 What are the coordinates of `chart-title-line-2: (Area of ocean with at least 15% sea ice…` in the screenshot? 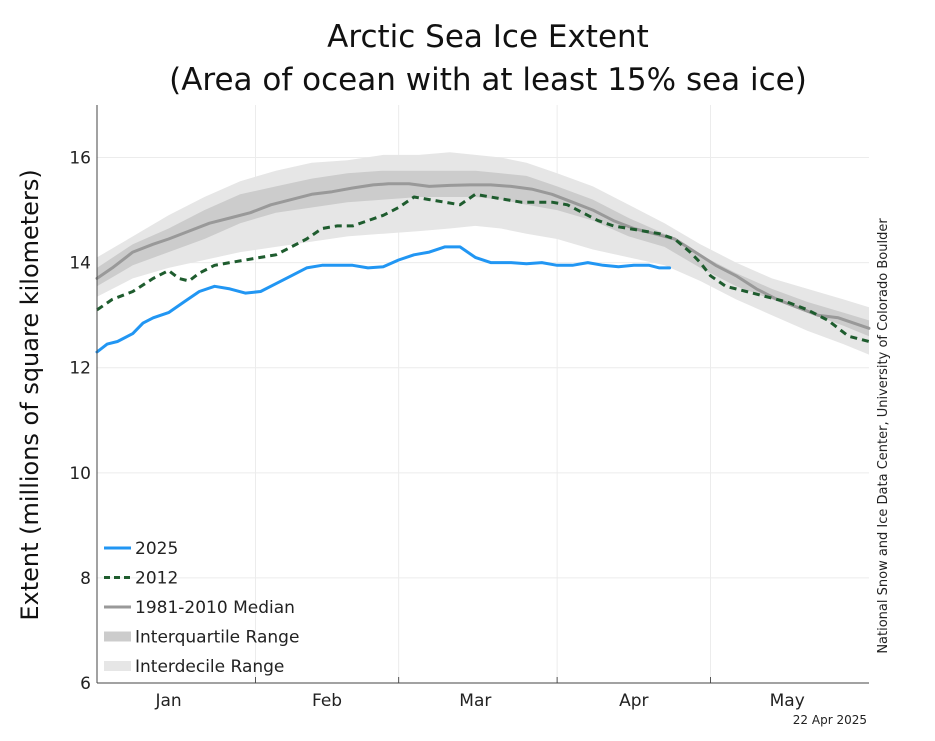 It's located at (488, 80).